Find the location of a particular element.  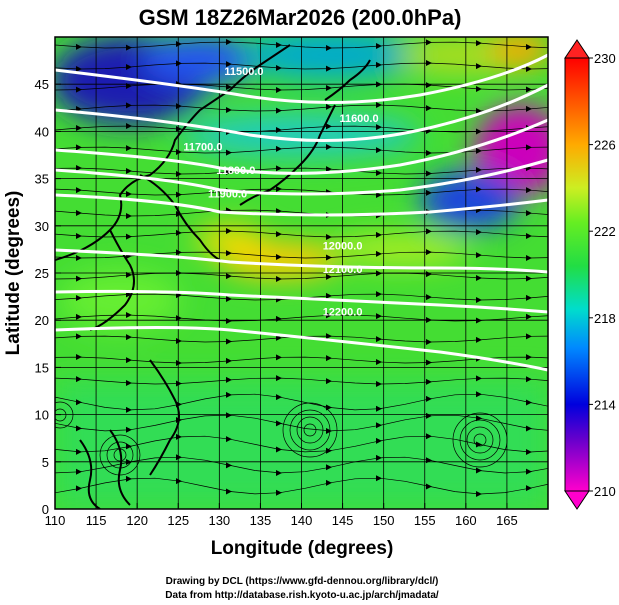

colorbar-bottom-triangle is located at coordinates (577, 500).